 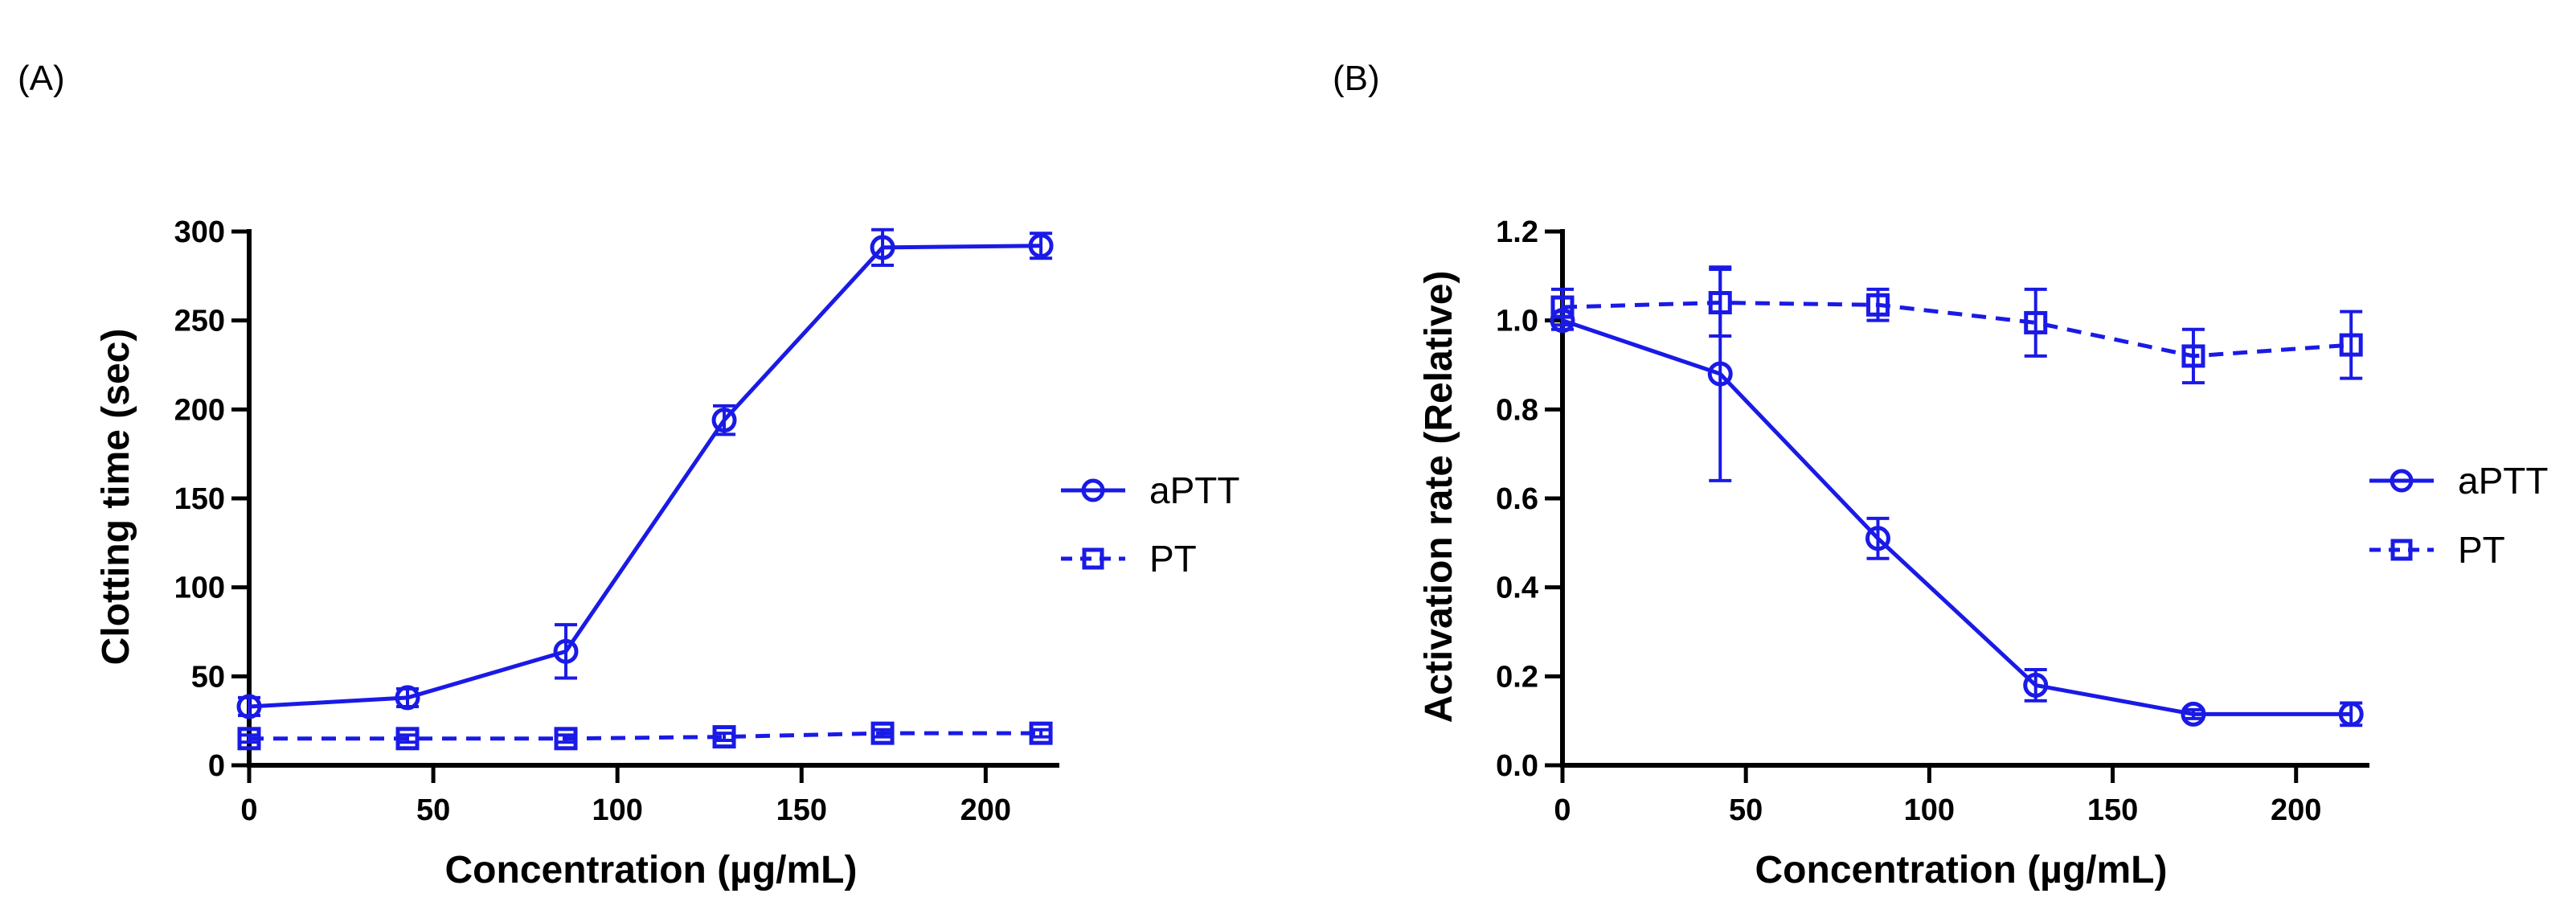 What do you see at coordinates (41, 78) in the screenshot?
I see `panel-a-label: (A)` at bounding box center [41, 78].